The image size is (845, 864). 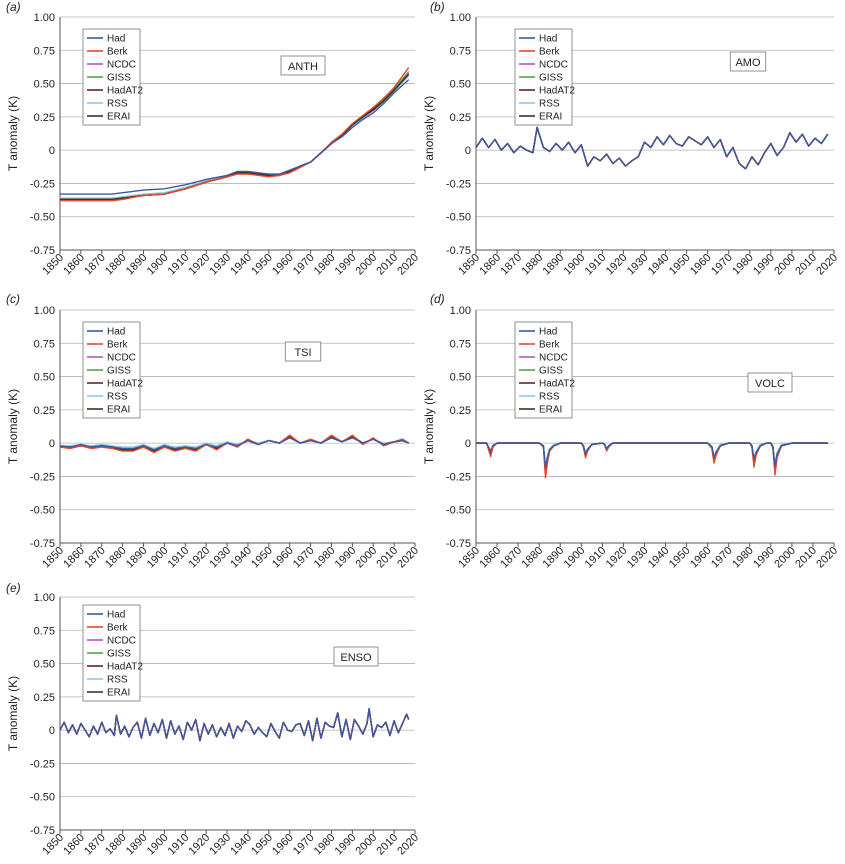 What do you see at coordinates (437, 299) in the screenshot?
I see `panel-letter: (d)` at bounding box center [437, 299].